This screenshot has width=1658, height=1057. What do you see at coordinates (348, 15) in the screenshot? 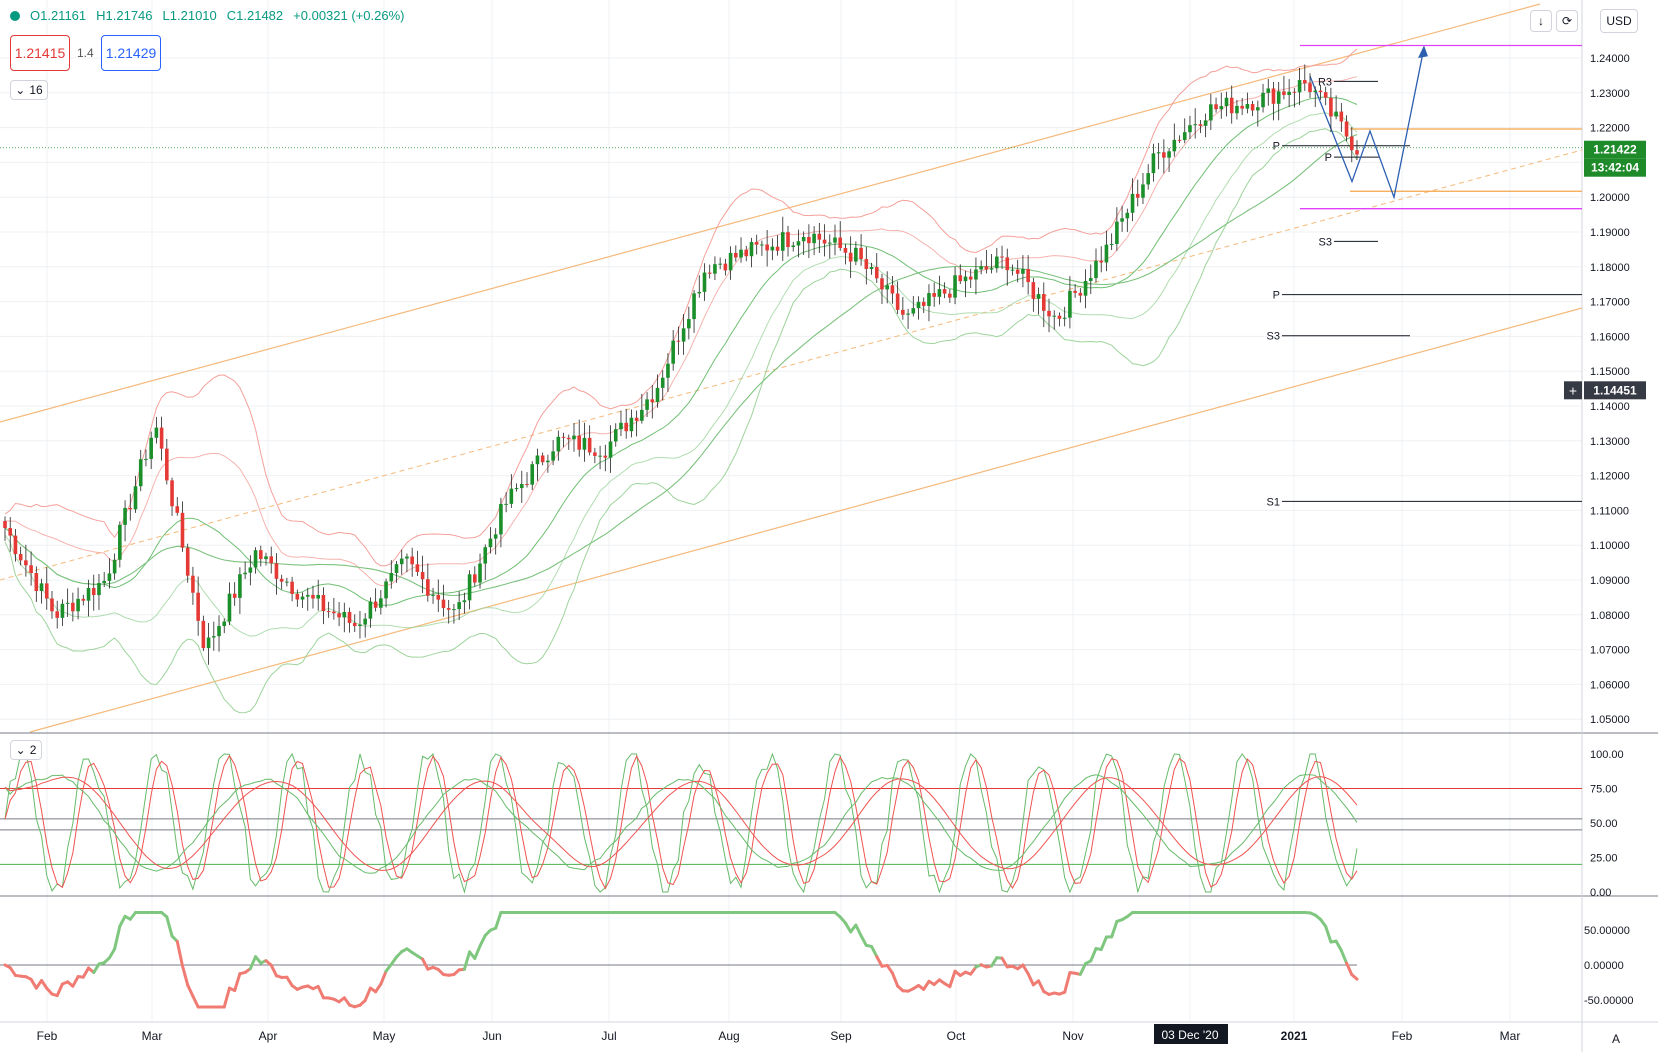
I see `ohlc-change: +0.00321 (+0.26%)` at bounding box center [348, 15].